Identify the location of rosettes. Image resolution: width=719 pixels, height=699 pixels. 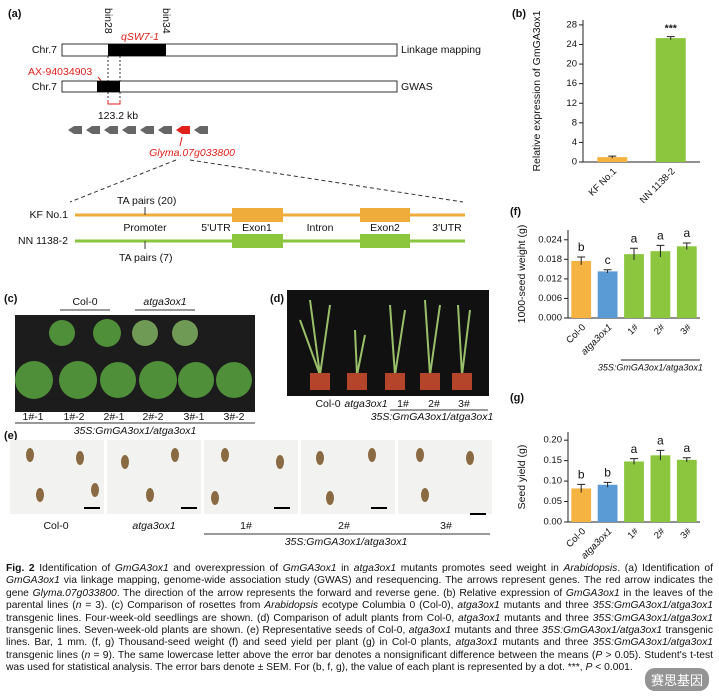
(133, 359).